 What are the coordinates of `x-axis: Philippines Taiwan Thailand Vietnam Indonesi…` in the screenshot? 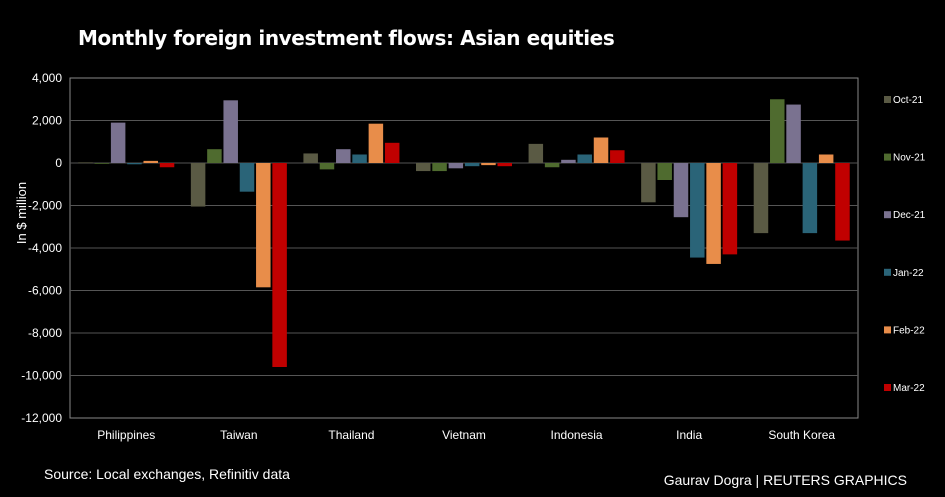 It's located at (466, 435).